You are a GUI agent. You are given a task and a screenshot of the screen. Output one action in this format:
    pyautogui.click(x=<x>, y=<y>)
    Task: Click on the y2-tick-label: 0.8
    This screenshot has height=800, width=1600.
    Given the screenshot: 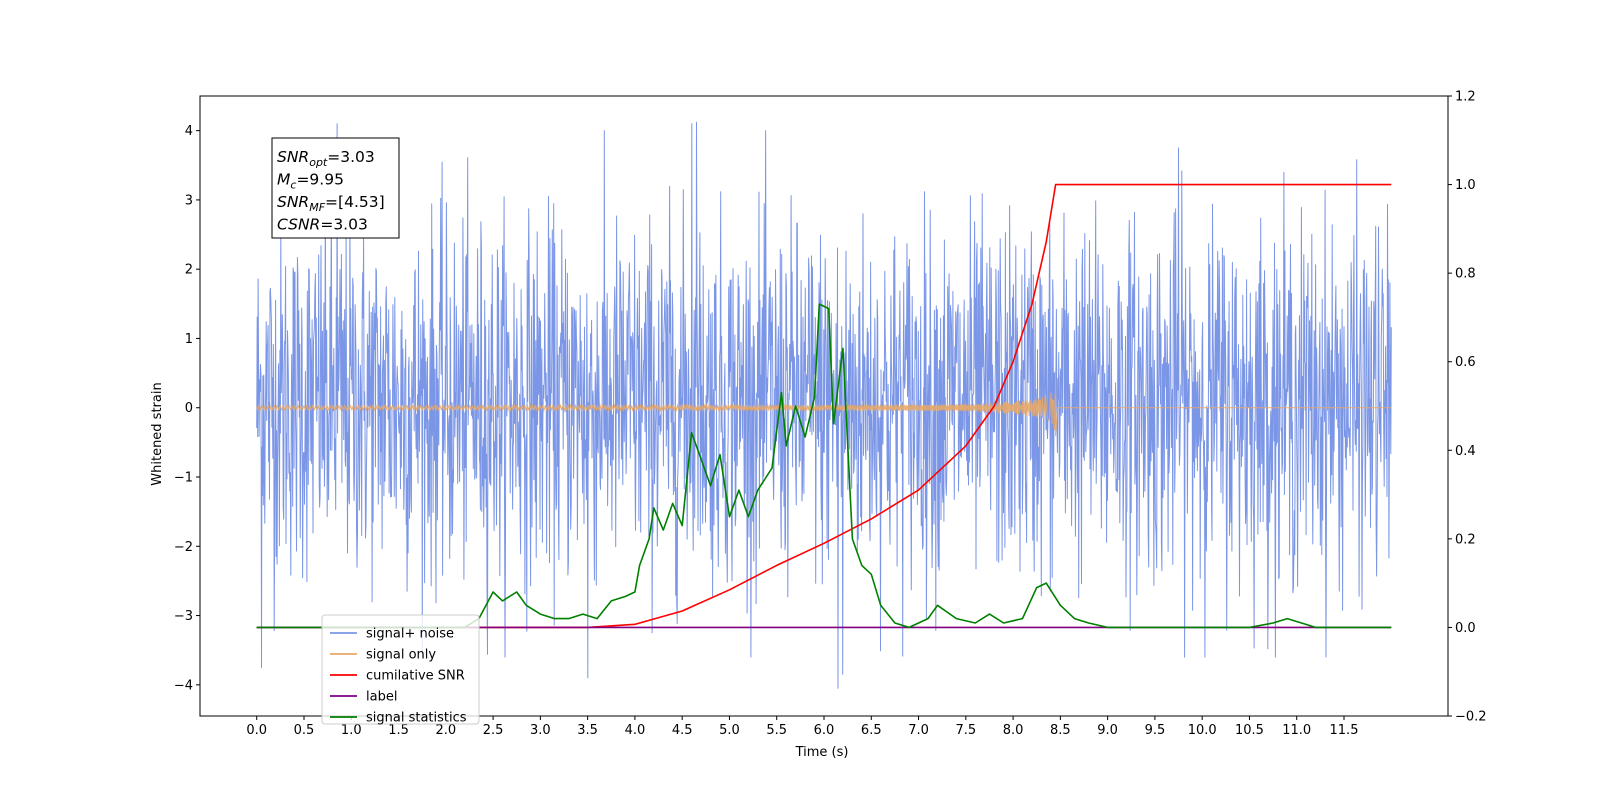 What is the action you would take?
    pyautogui.click(x=1465, y=274)
    